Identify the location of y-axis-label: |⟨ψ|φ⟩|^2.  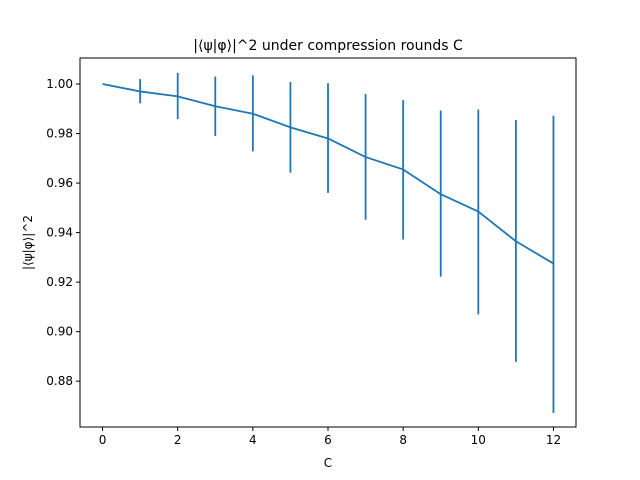
(28, 242).